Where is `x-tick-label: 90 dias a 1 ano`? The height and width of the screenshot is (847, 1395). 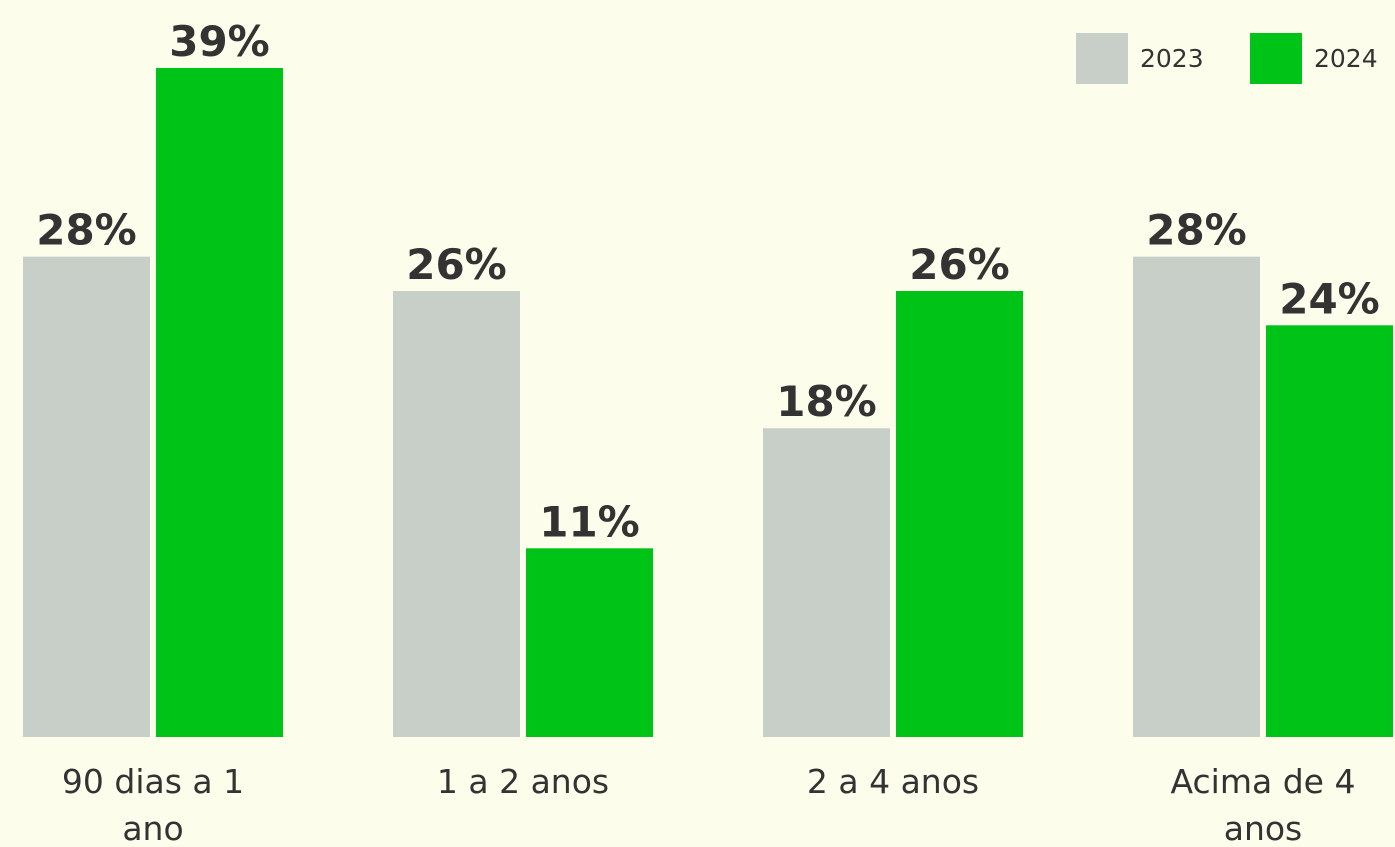 x-tick-label: 90 dias a 1 ano is located at coordinates (153, 804).